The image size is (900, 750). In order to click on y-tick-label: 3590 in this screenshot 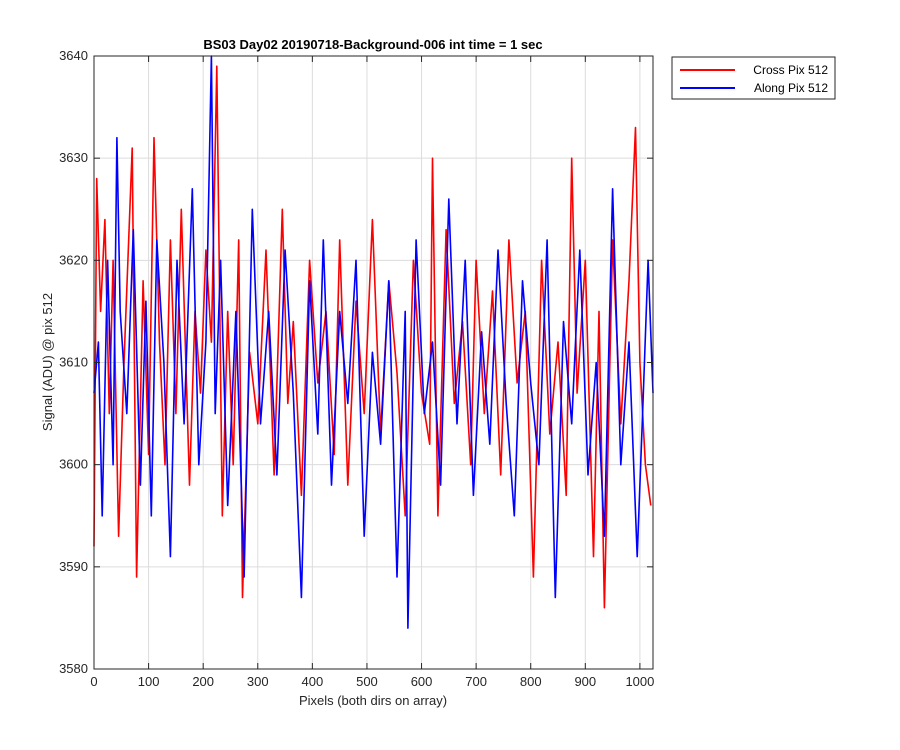, I will do `click(73, 566)`.